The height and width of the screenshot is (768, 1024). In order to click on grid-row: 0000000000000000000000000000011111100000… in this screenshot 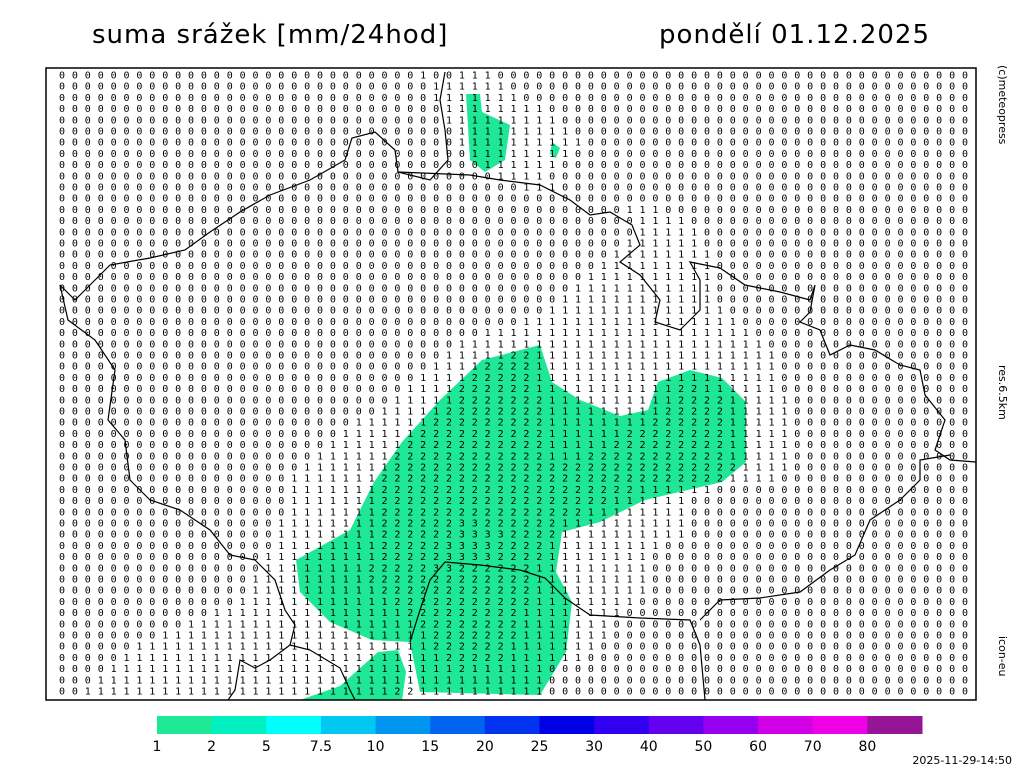, I will do `click(513, 87)`.